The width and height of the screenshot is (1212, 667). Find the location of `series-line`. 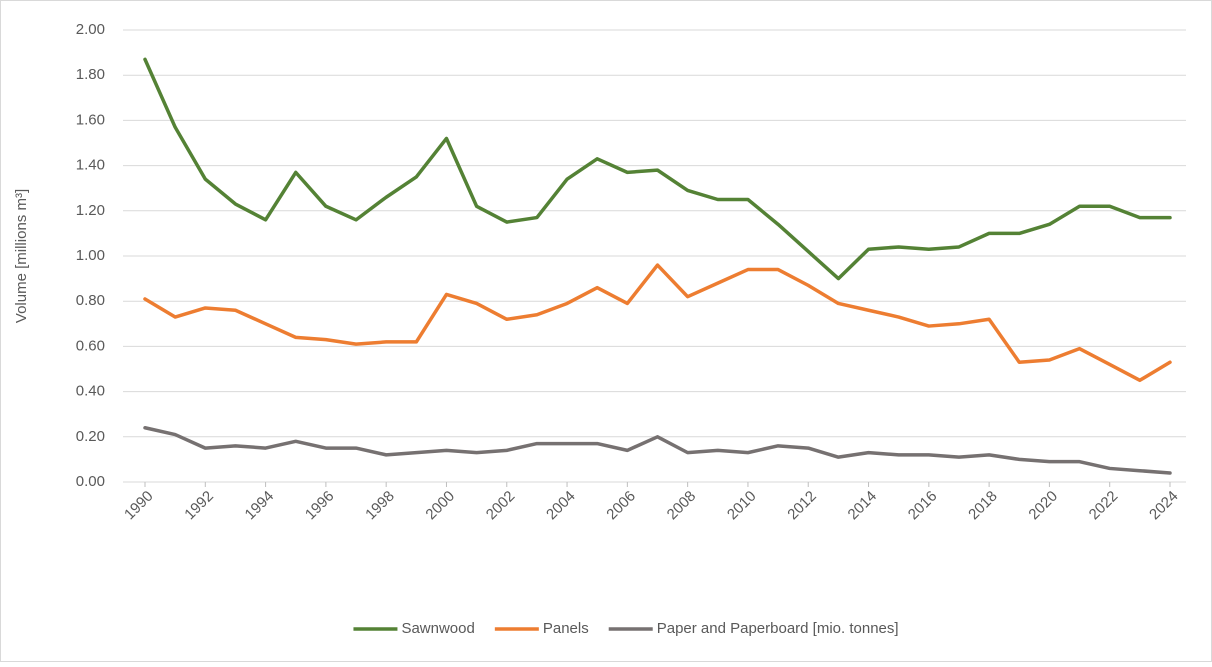

series-line is located at coordinates (657, 450).